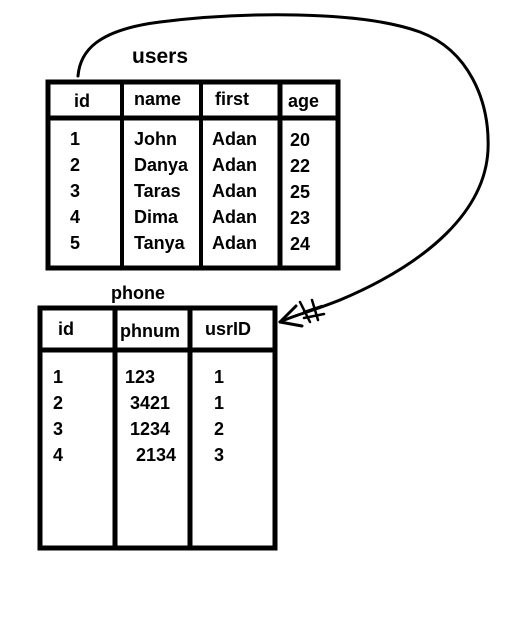 The image size is (510, 640). What do you see at coordinates (150, 403) in the screenshot?
I see `phone-cell: 3421` at bounding box center [150, 403].